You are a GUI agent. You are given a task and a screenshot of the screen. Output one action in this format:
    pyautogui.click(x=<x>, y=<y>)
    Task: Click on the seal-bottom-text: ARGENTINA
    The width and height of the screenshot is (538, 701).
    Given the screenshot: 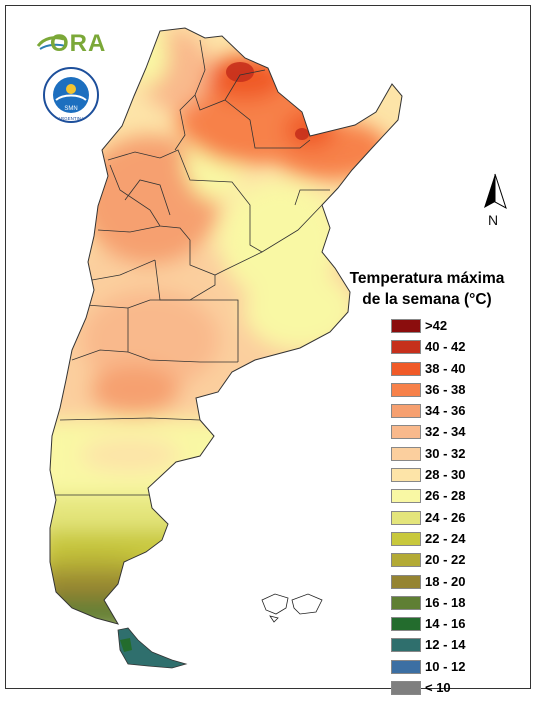 What is the action you would take?
    pyautogui.click(x=71, y=118)
    